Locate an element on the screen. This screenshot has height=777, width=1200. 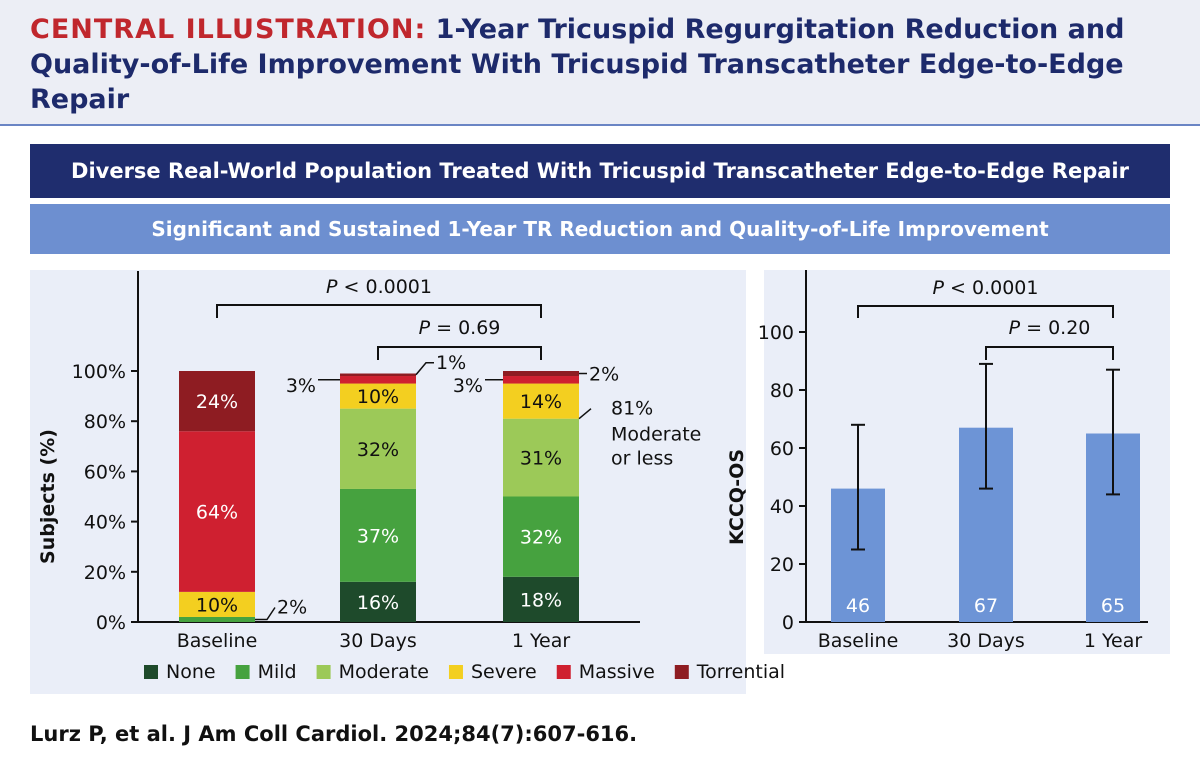
tr-bar-30-days-none is located at coordinates (378, 601).